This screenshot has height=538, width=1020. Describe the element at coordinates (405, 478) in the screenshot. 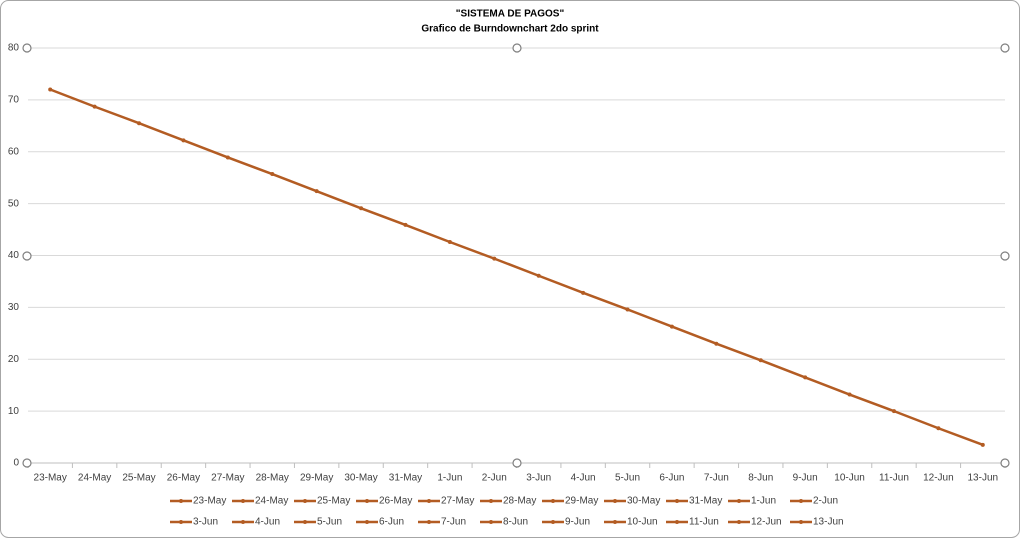

I see `x-tick-label: 31-May` at that location.